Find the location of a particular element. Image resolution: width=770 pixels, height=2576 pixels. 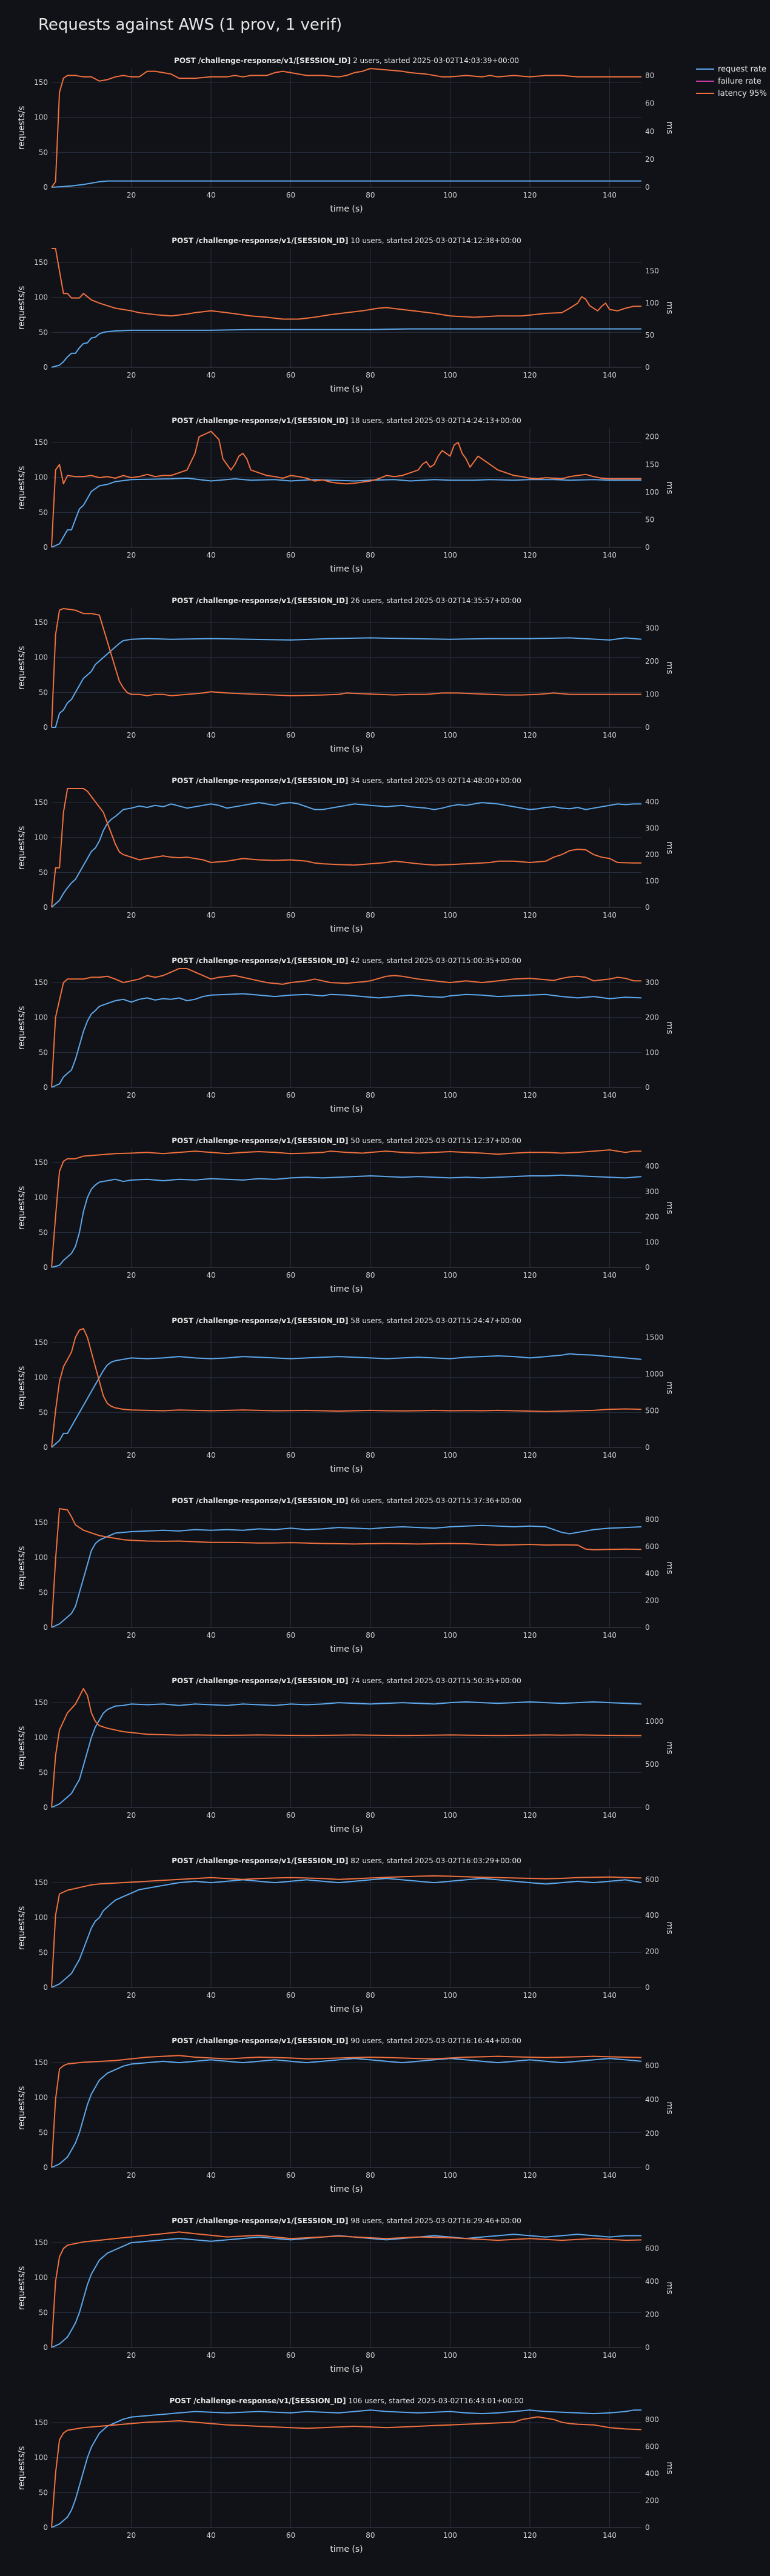

y2-tick-label: 20 is located at coordinates (649, 159).